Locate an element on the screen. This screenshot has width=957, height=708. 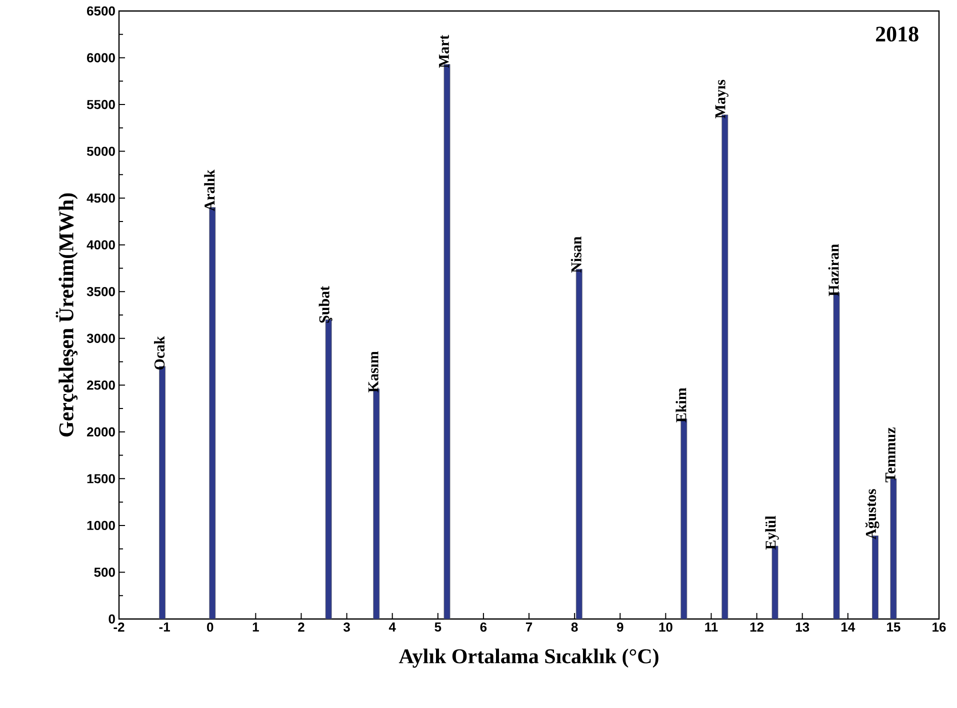
y-tick-label: 6500 is located at coordinates (101, 11).